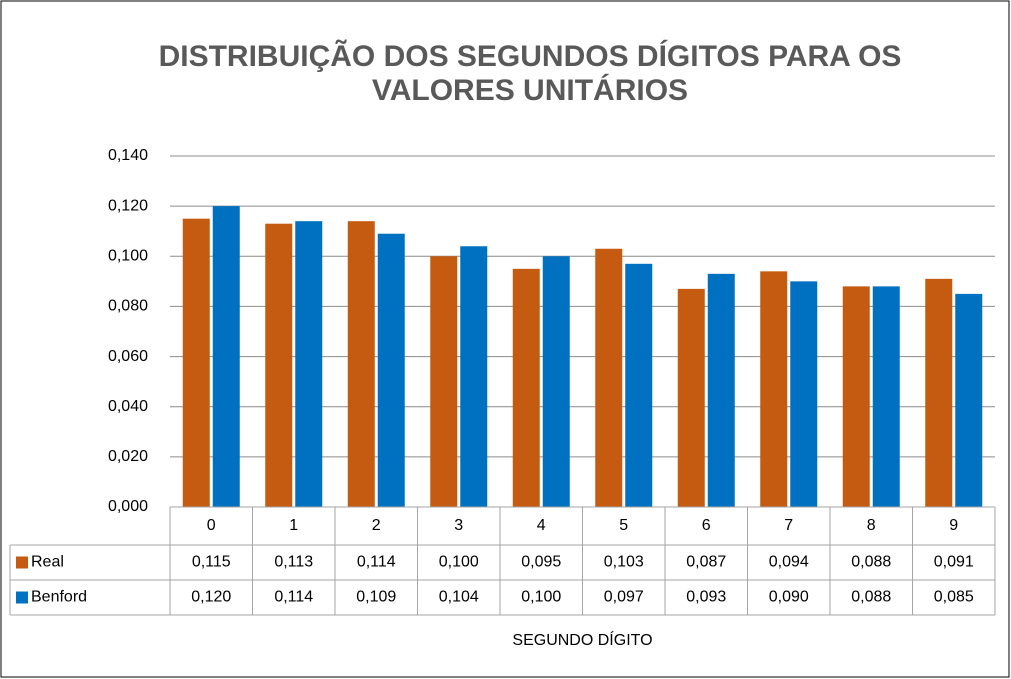 This screenshot has width=1011, height=679. I want to click on table-value: 0,091, so click(954, 562).